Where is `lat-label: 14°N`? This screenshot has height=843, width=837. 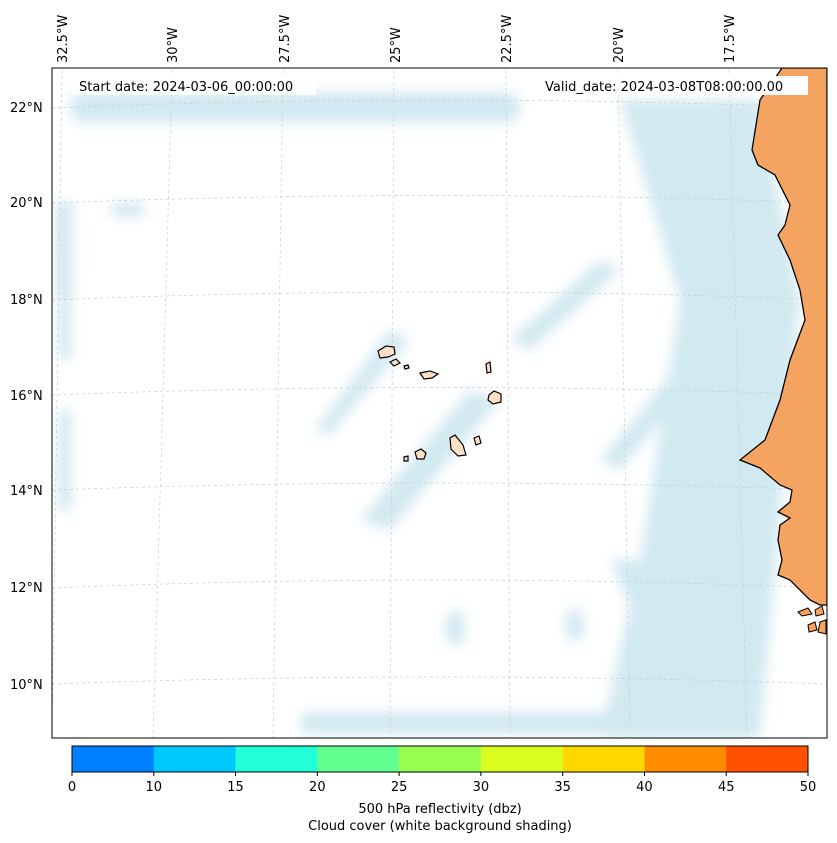 lat-label: 14°N is located at coordinates (26, 491).